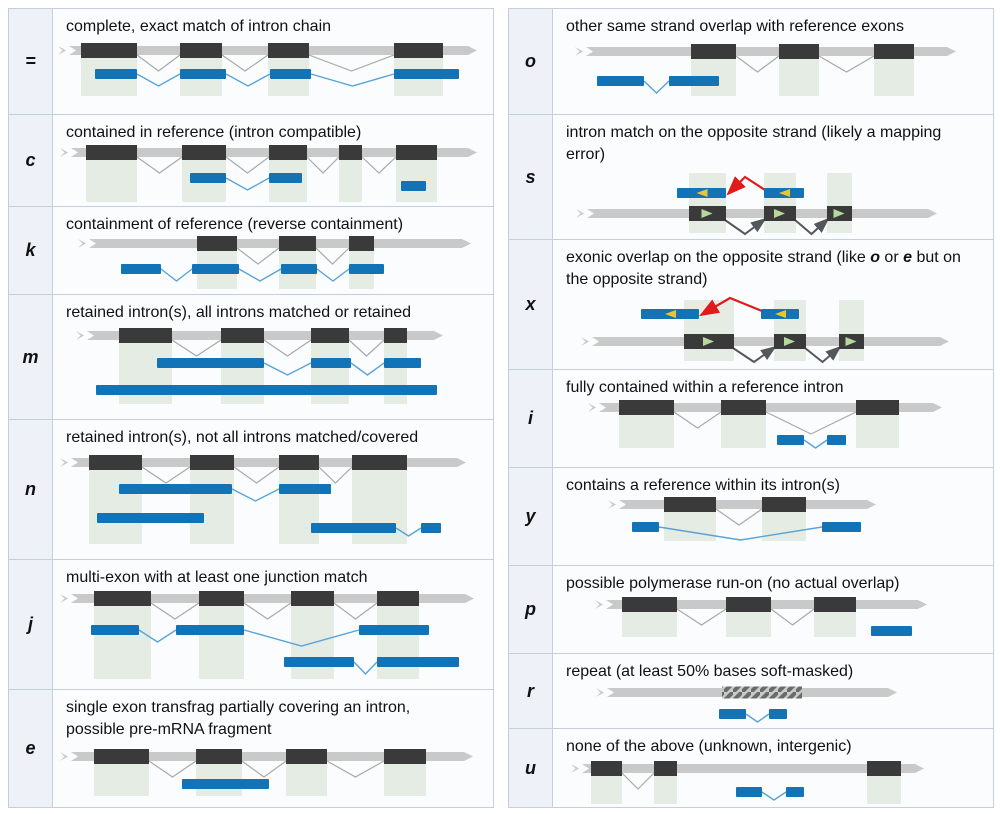  What do you see at coordinates (31, 748) in the screenshot?
I see `class-code-label: e` at bounding box center [31, 748].